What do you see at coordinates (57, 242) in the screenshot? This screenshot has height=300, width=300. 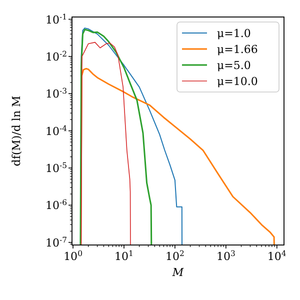 I see `y-tick-label: 10$^{-7}$` at bounding box center [57, 242].